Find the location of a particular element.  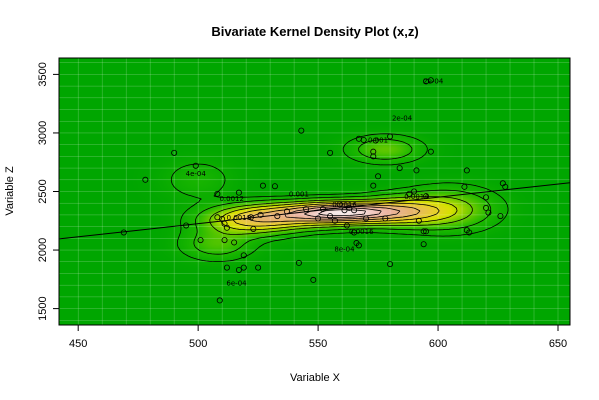

y-tick-label: 3500 is located at coordinates (43, 74).